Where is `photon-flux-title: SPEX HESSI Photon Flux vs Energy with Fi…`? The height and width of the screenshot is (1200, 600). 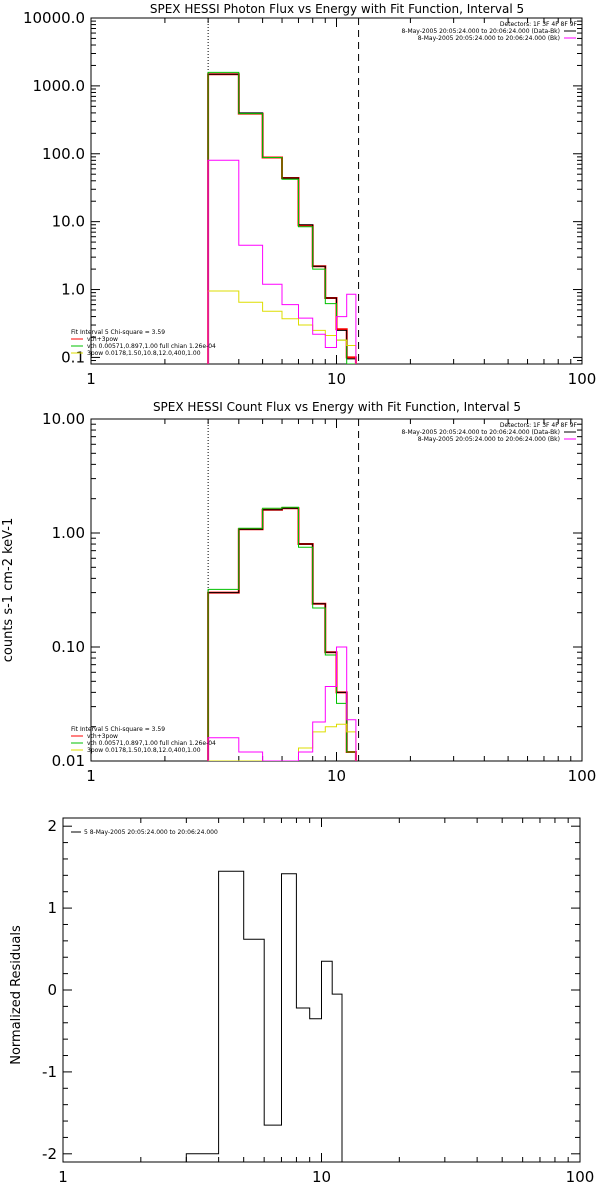
photon-flux-title: SPEX HESSI Photon Flux vs Energy with Fi… is located at coordinates (337, 9).